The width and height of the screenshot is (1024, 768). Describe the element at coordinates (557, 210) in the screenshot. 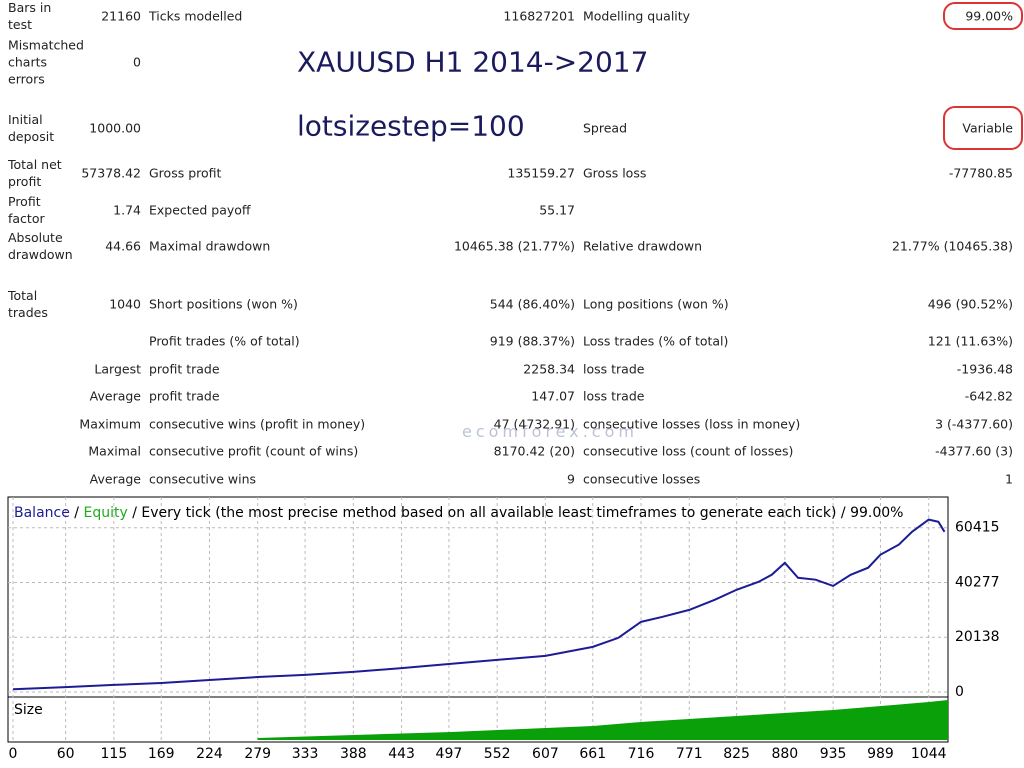

I see `report-value: 55.17` at that location.